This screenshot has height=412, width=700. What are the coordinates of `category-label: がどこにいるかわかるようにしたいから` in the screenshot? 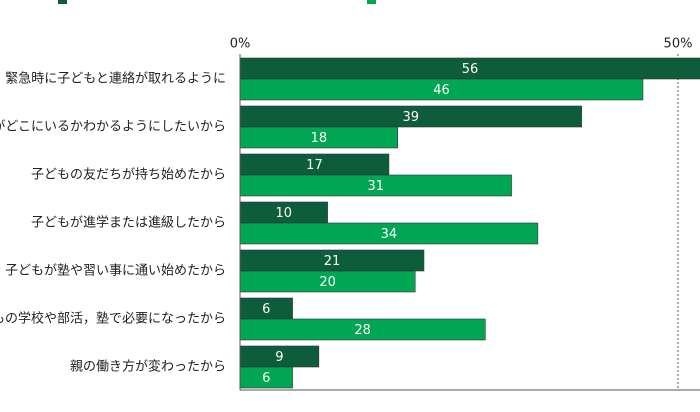 It's located at (113, 127).